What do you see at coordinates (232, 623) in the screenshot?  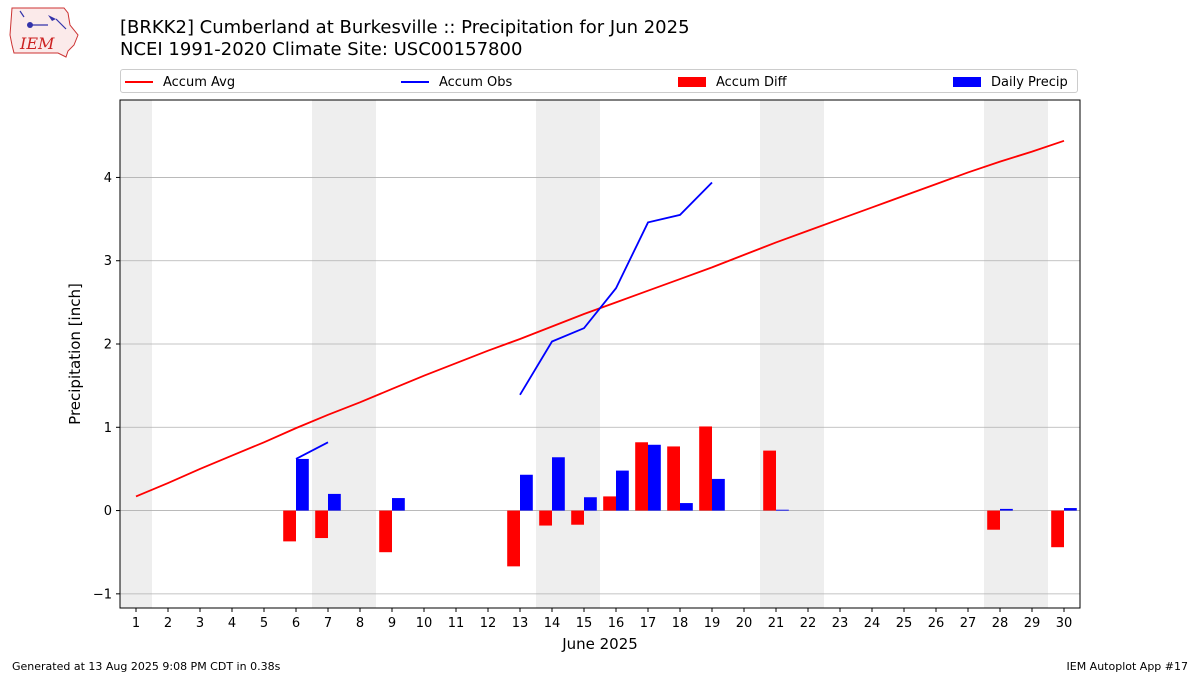 I see `x-tick-label-4: 4` at bounding box center [232, 623].